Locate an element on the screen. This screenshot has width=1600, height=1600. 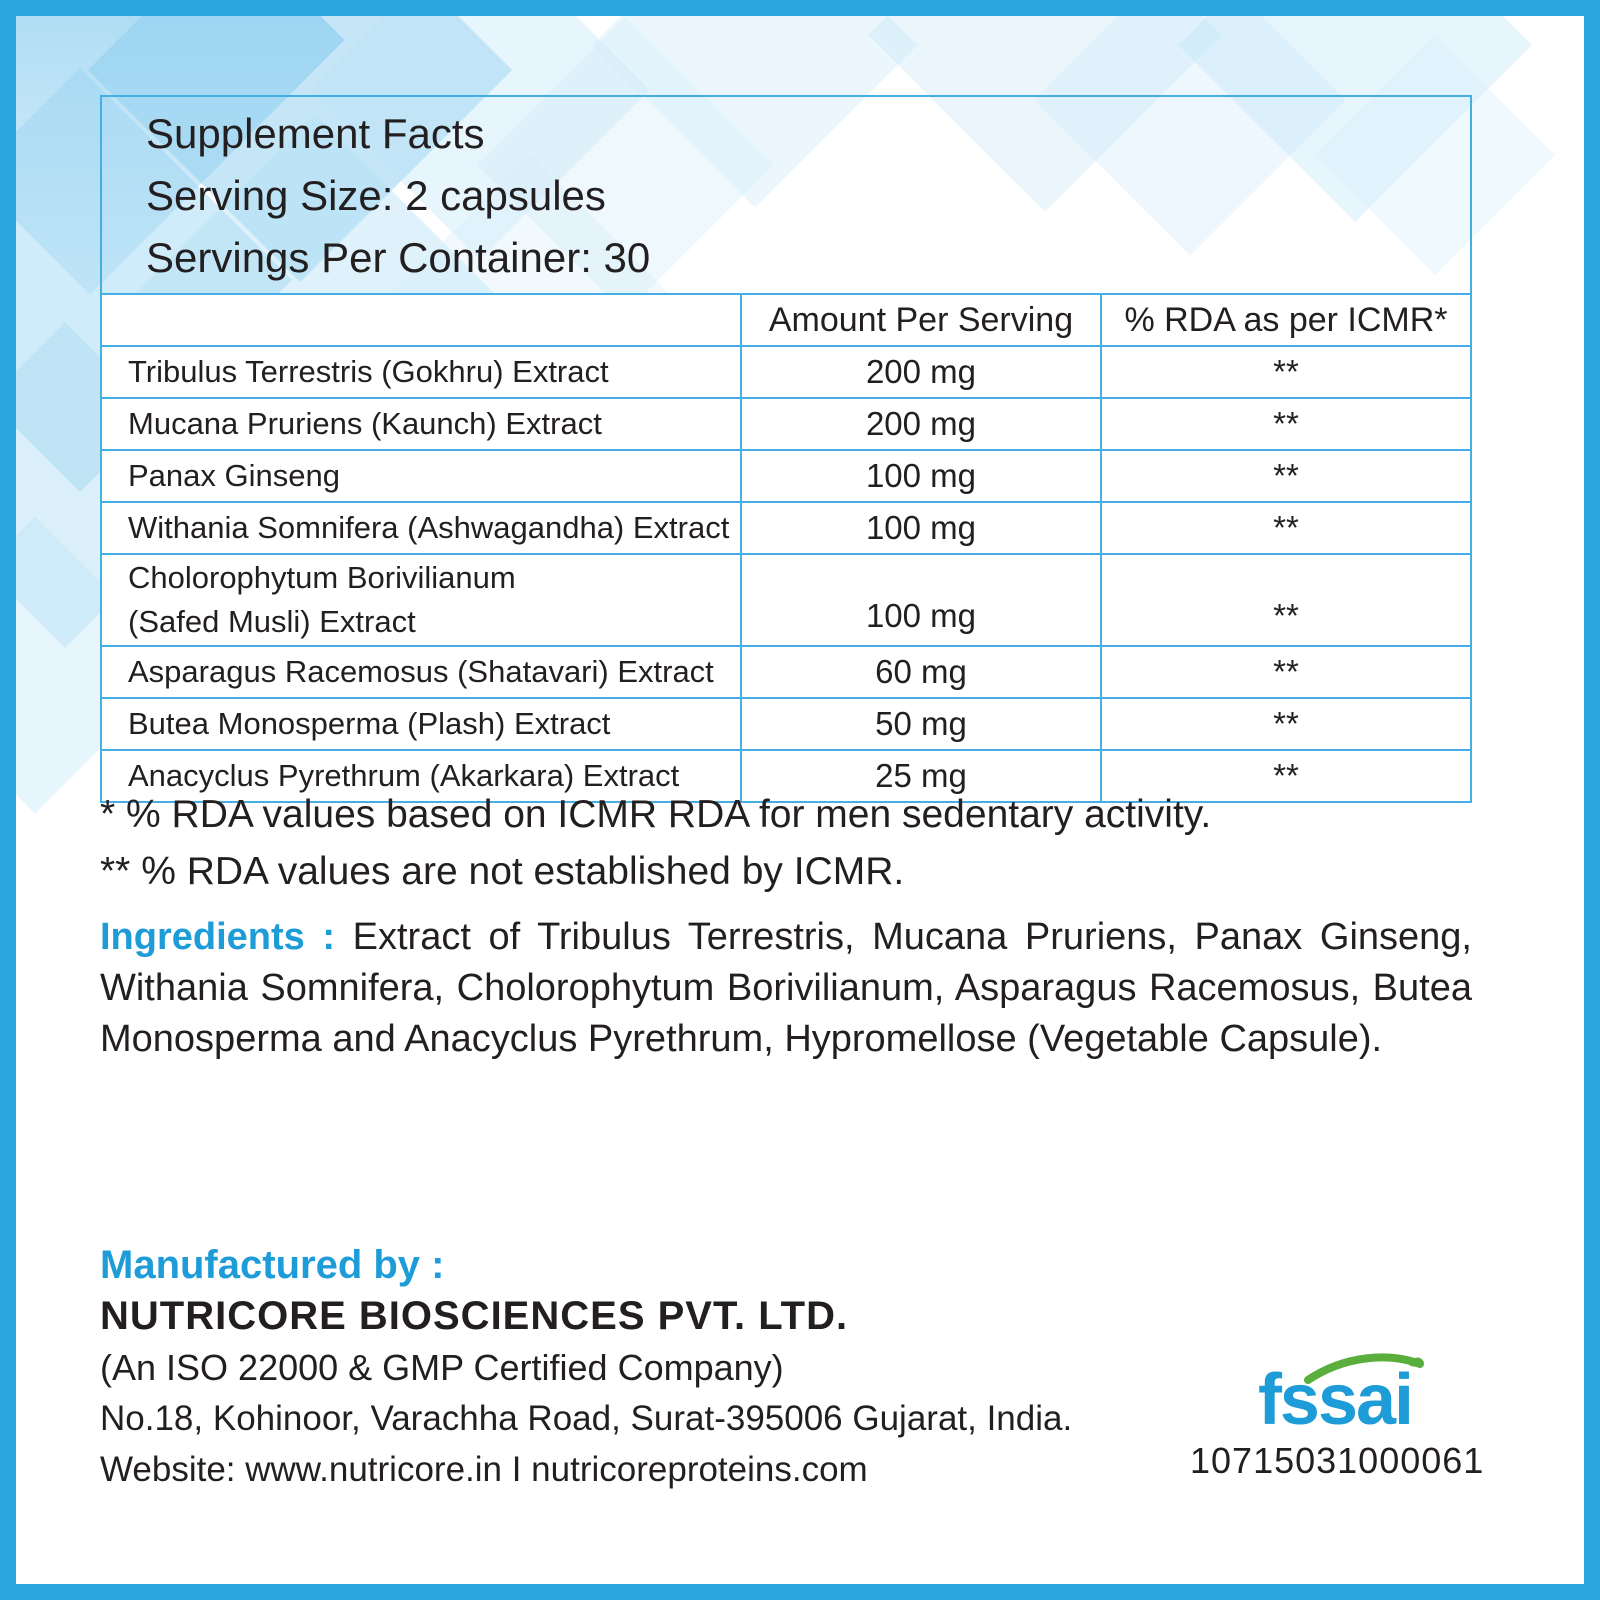
ingredients-label: Ingredients : is located at coordinates (218, 937).